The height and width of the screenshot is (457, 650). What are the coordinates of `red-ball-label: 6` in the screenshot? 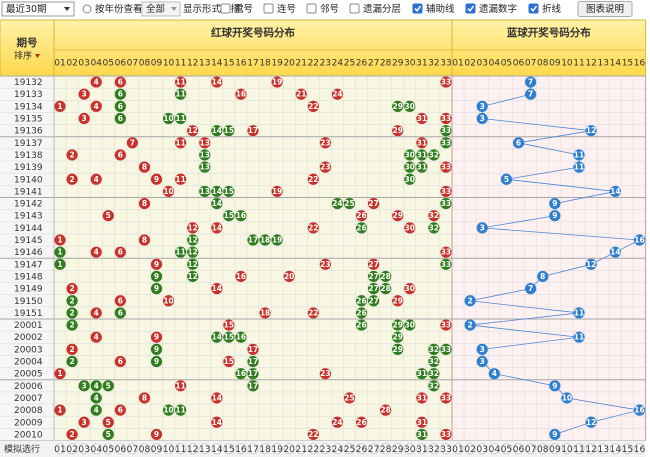 It's located at (120, 118).